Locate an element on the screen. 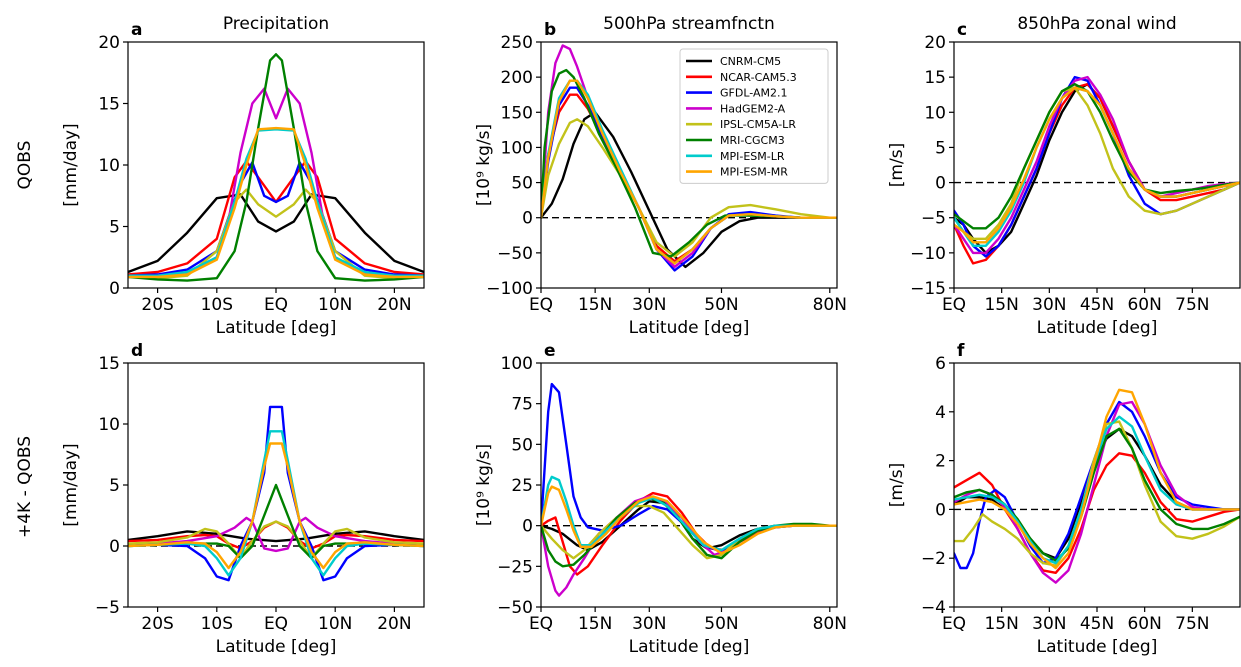 Image resolution: width=1241 pixels, height=667 pixels. x-tick-label: 10N is located at coordinates (335, 624).